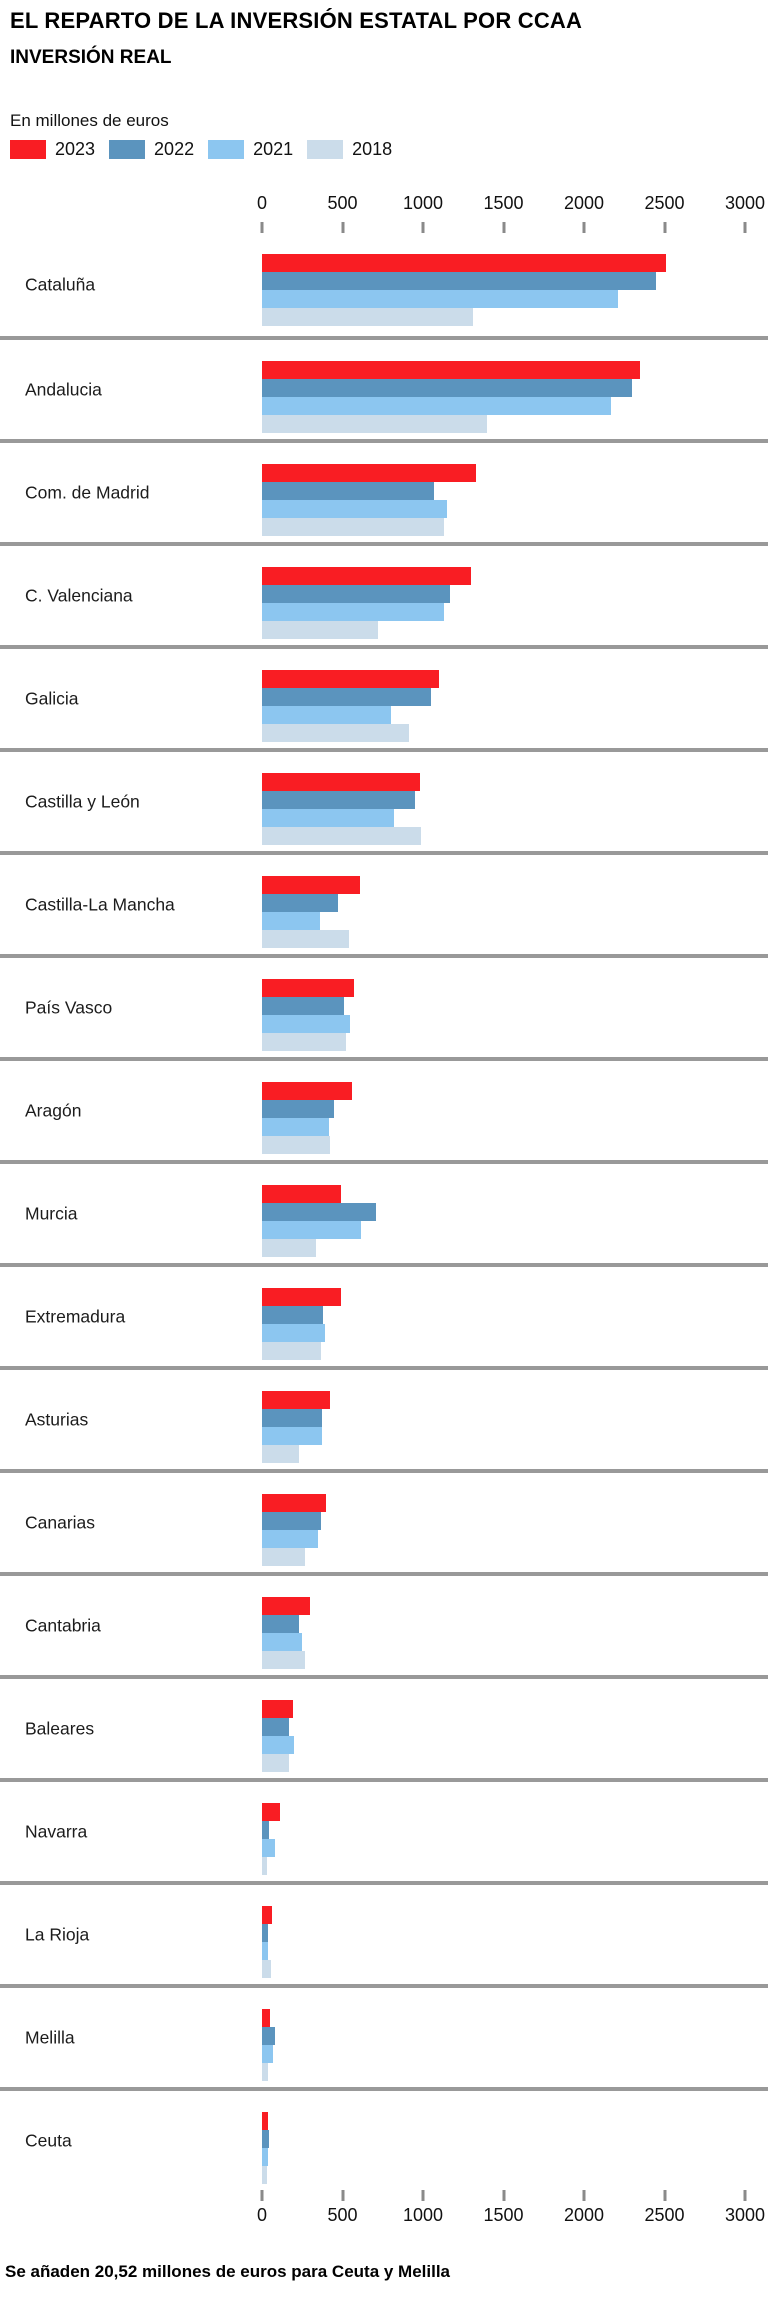  I want to click on legend-label-2022: 2022, so click(174, 148).